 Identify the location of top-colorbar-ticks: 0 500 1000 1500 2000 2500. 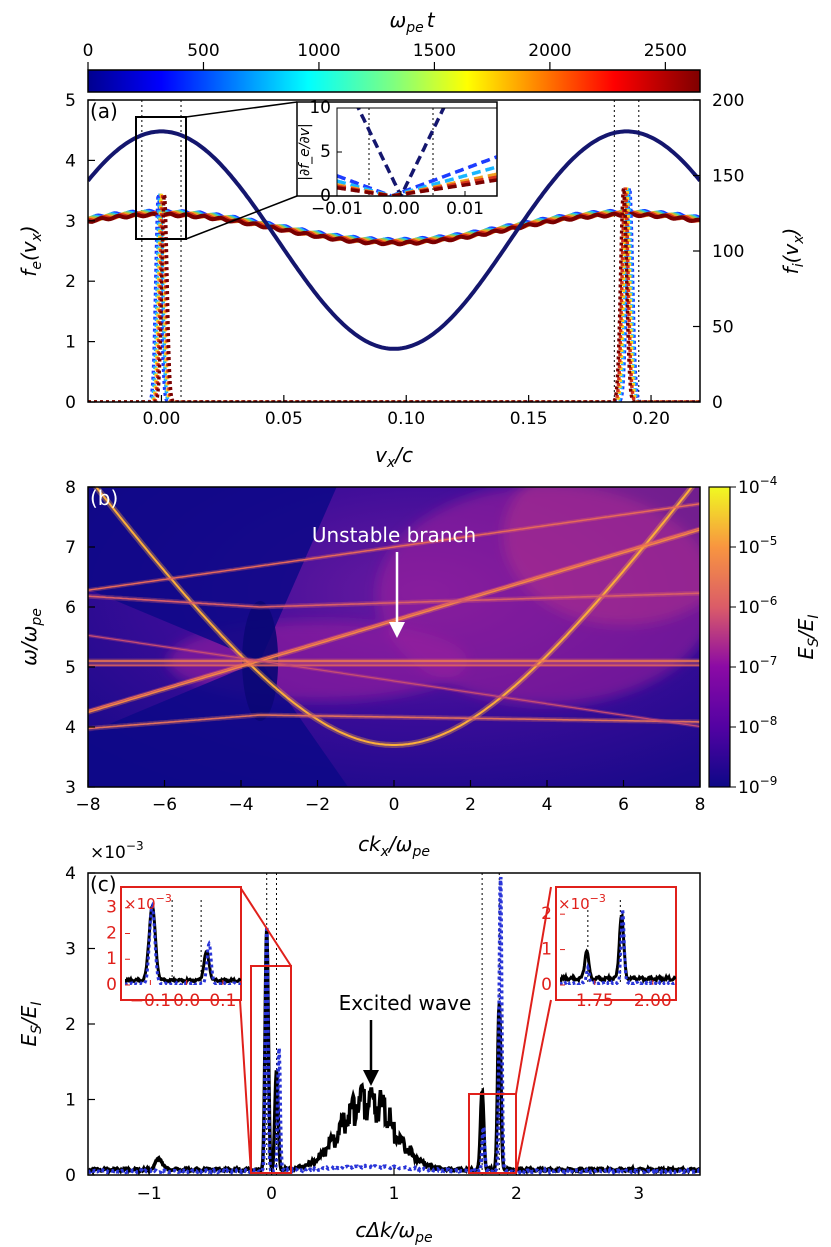
(385, 55).